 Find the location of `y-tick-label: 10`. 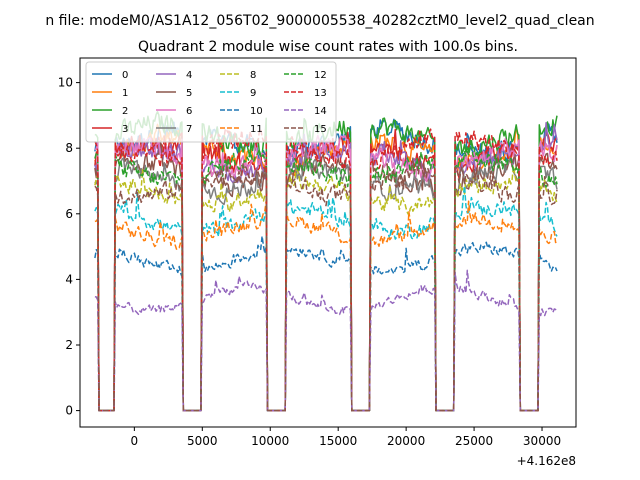

y-tick-label: 10 is located at coordinates (65, 83).